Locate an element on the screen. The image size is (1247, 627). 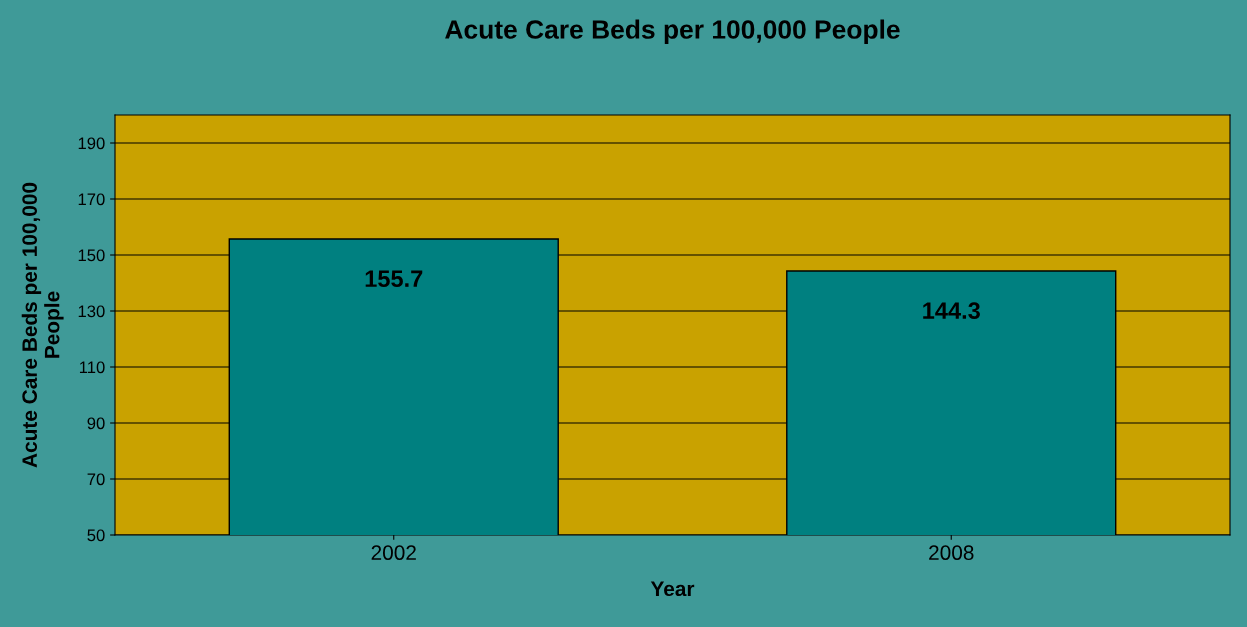
x-tick-label: 2008 is located at coordinates (951, 553).